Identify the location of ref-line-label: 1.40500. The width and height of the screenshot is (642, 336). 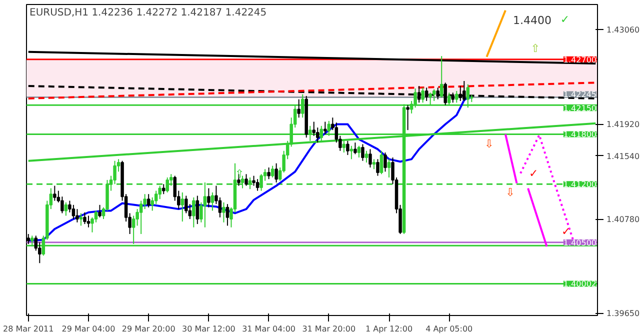
(580, 243).